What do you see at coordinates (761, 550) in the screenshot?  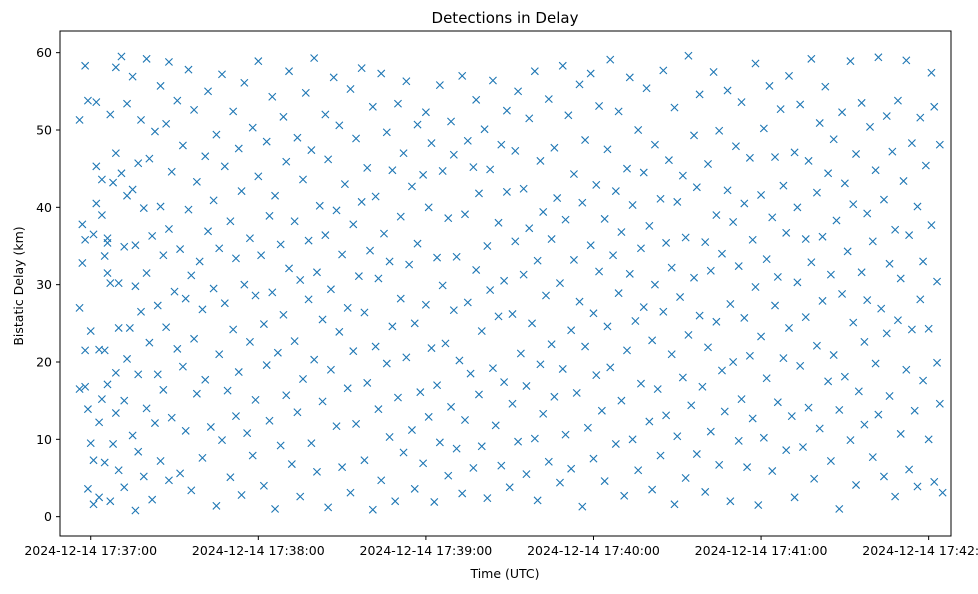 I see `x-tick-label: 2024-12-14 17:41:00` at bounding box center [761, 550].